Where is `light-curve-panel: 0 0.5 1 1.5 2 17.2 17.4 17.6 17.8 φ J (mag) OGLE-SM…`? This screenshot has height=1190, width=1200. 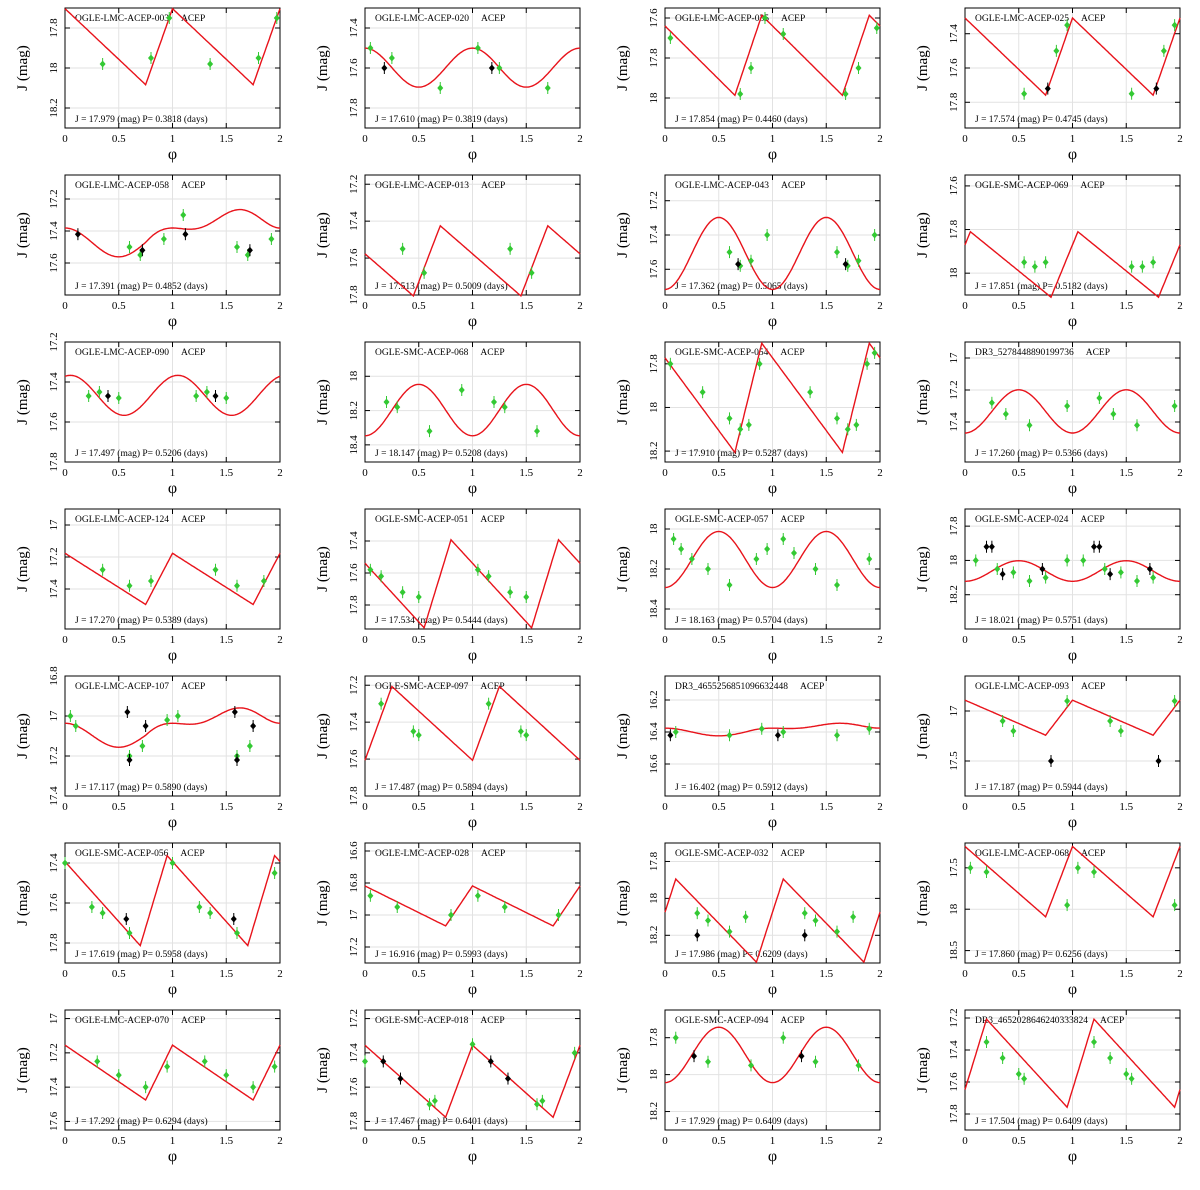
light-curve-panel: 0 0.5 1 1.5 2 17.2 17.4 17.6 17.8 φ J (mag) OGLE-SM… is located at coordinates (449, 753).